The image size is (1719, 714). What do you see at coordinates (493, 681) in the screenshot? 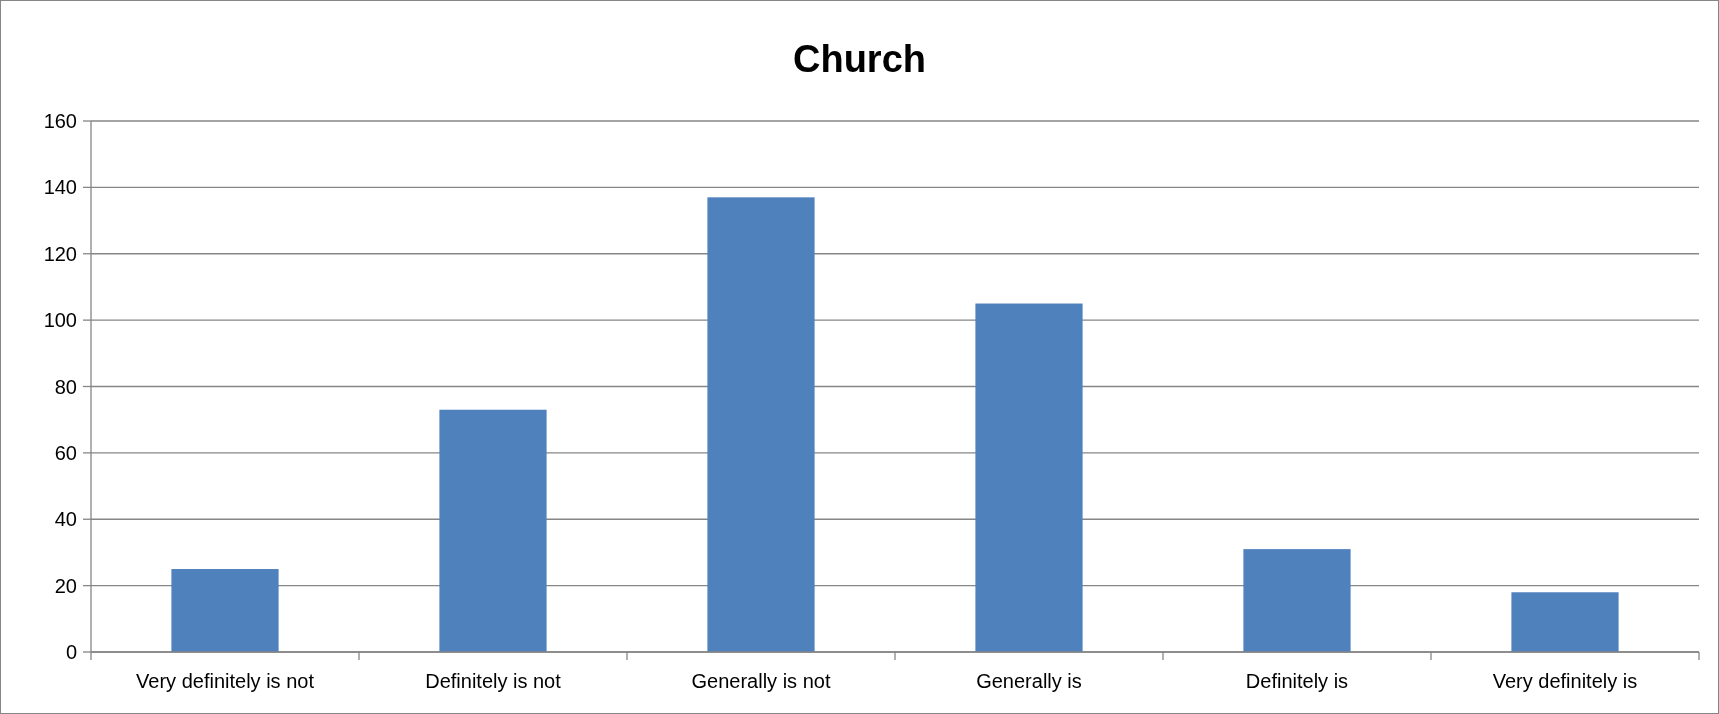
I see `x-tick-label: Definitely is not` at bounding box center [493, 681].